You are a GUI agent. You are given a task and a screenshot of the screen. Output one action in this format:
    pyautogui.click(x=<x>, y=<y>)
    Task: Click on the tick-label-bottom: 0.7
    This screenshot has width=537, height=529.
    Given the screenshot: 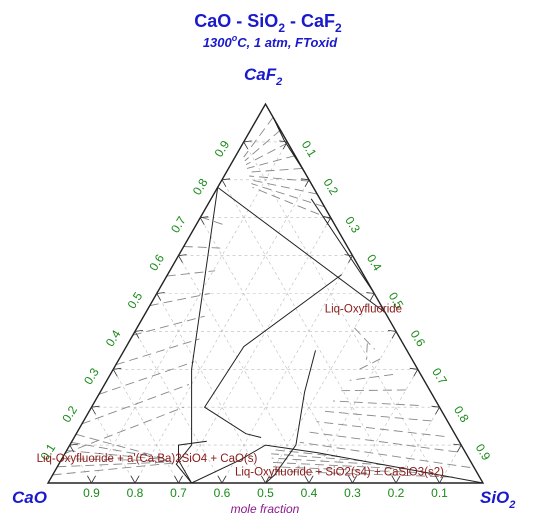 What is the action you would take?
    pyautogui.click(x=178, y=493)
    